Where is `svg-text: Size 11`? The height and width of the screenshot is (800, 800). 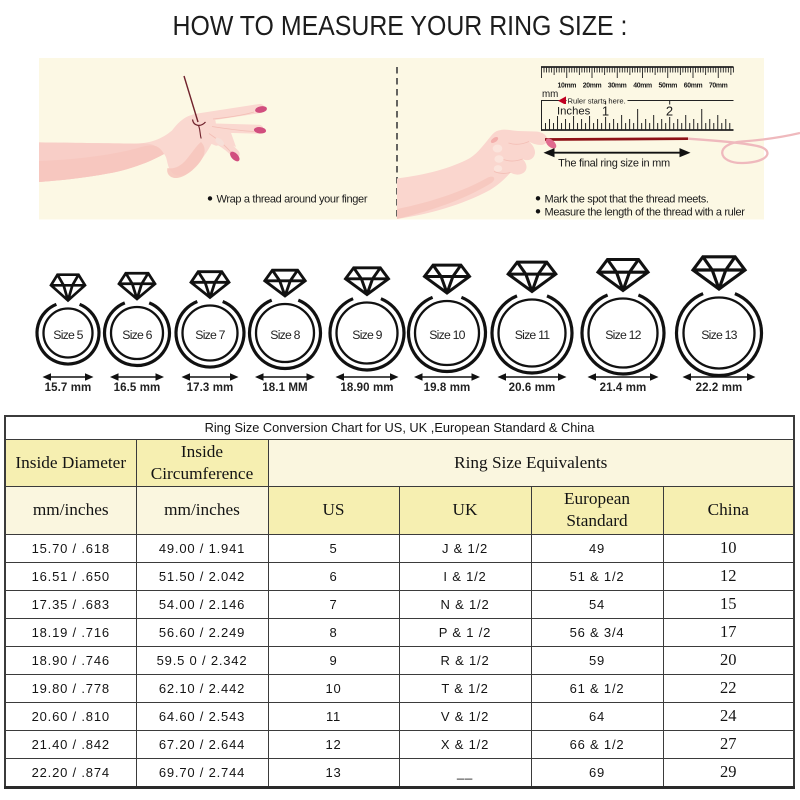 svg-text: Size 11 is located at coordinates (532, 335).